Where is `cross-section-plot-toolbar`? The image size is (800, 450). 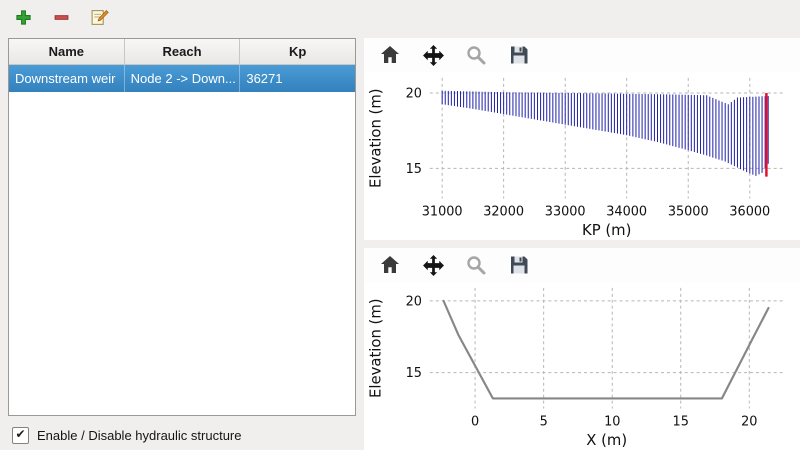 cross-section-plot-toolbar is located at coordinates (582, 265).